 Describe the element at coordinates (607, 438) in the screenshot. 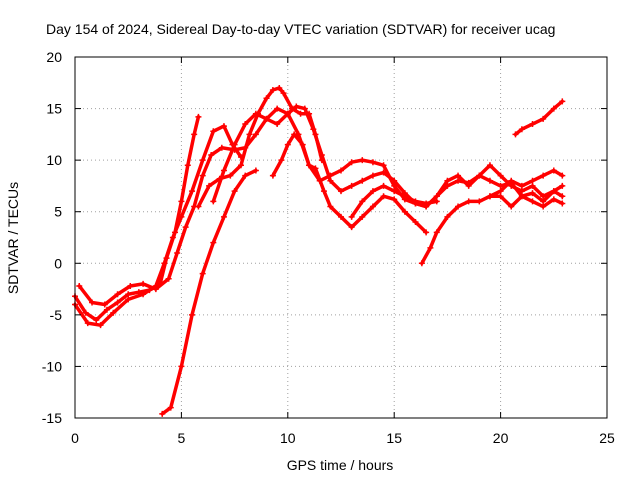

I see `x-tick-label: 25` at that location.